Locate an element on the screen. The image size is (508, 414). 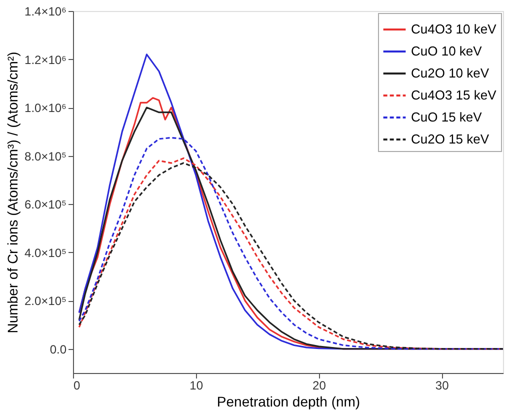
legend-label: Cu4O3 15 keV is located at coordinates (454, 95).